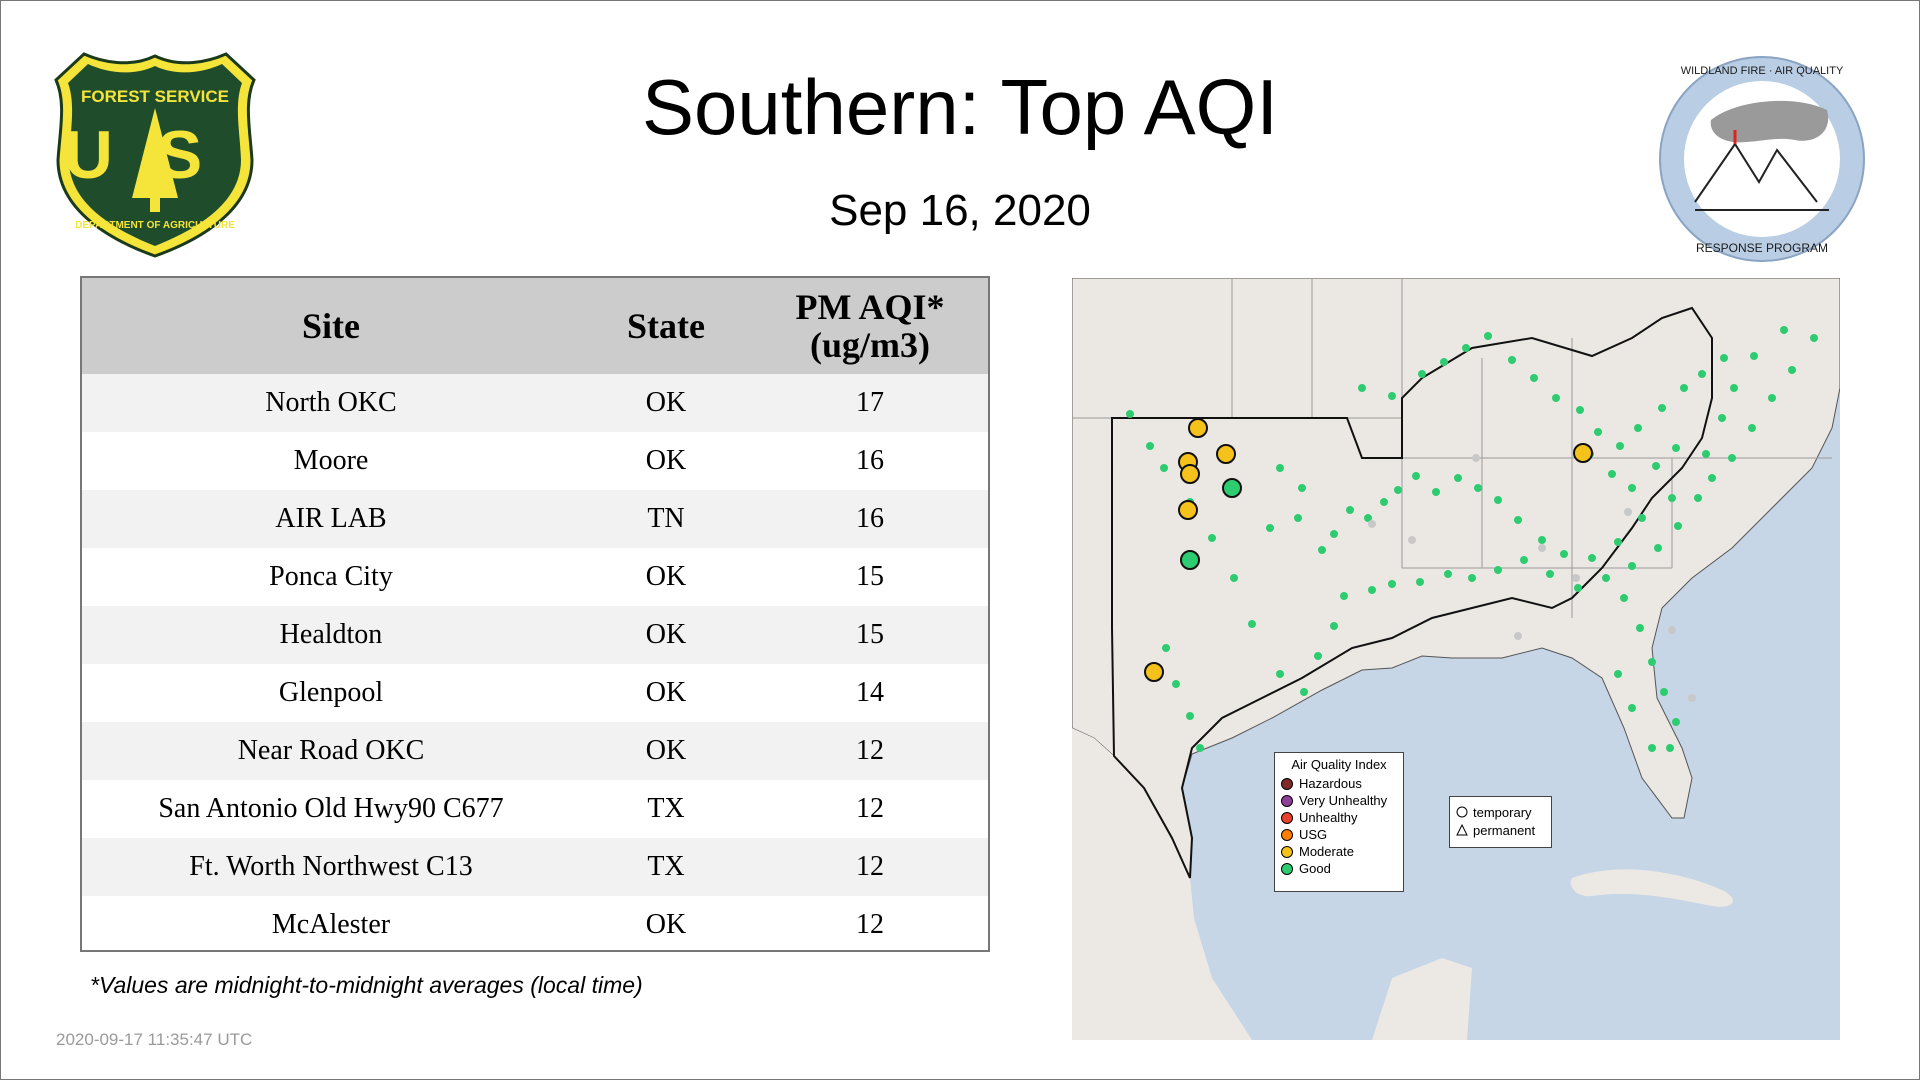 This screenshot has height=1080, width=1920. What do you see at coordinates (155, 155) in the screenshot?
I see `logo-left-mid-text: US` at bounding box center [155, 155].